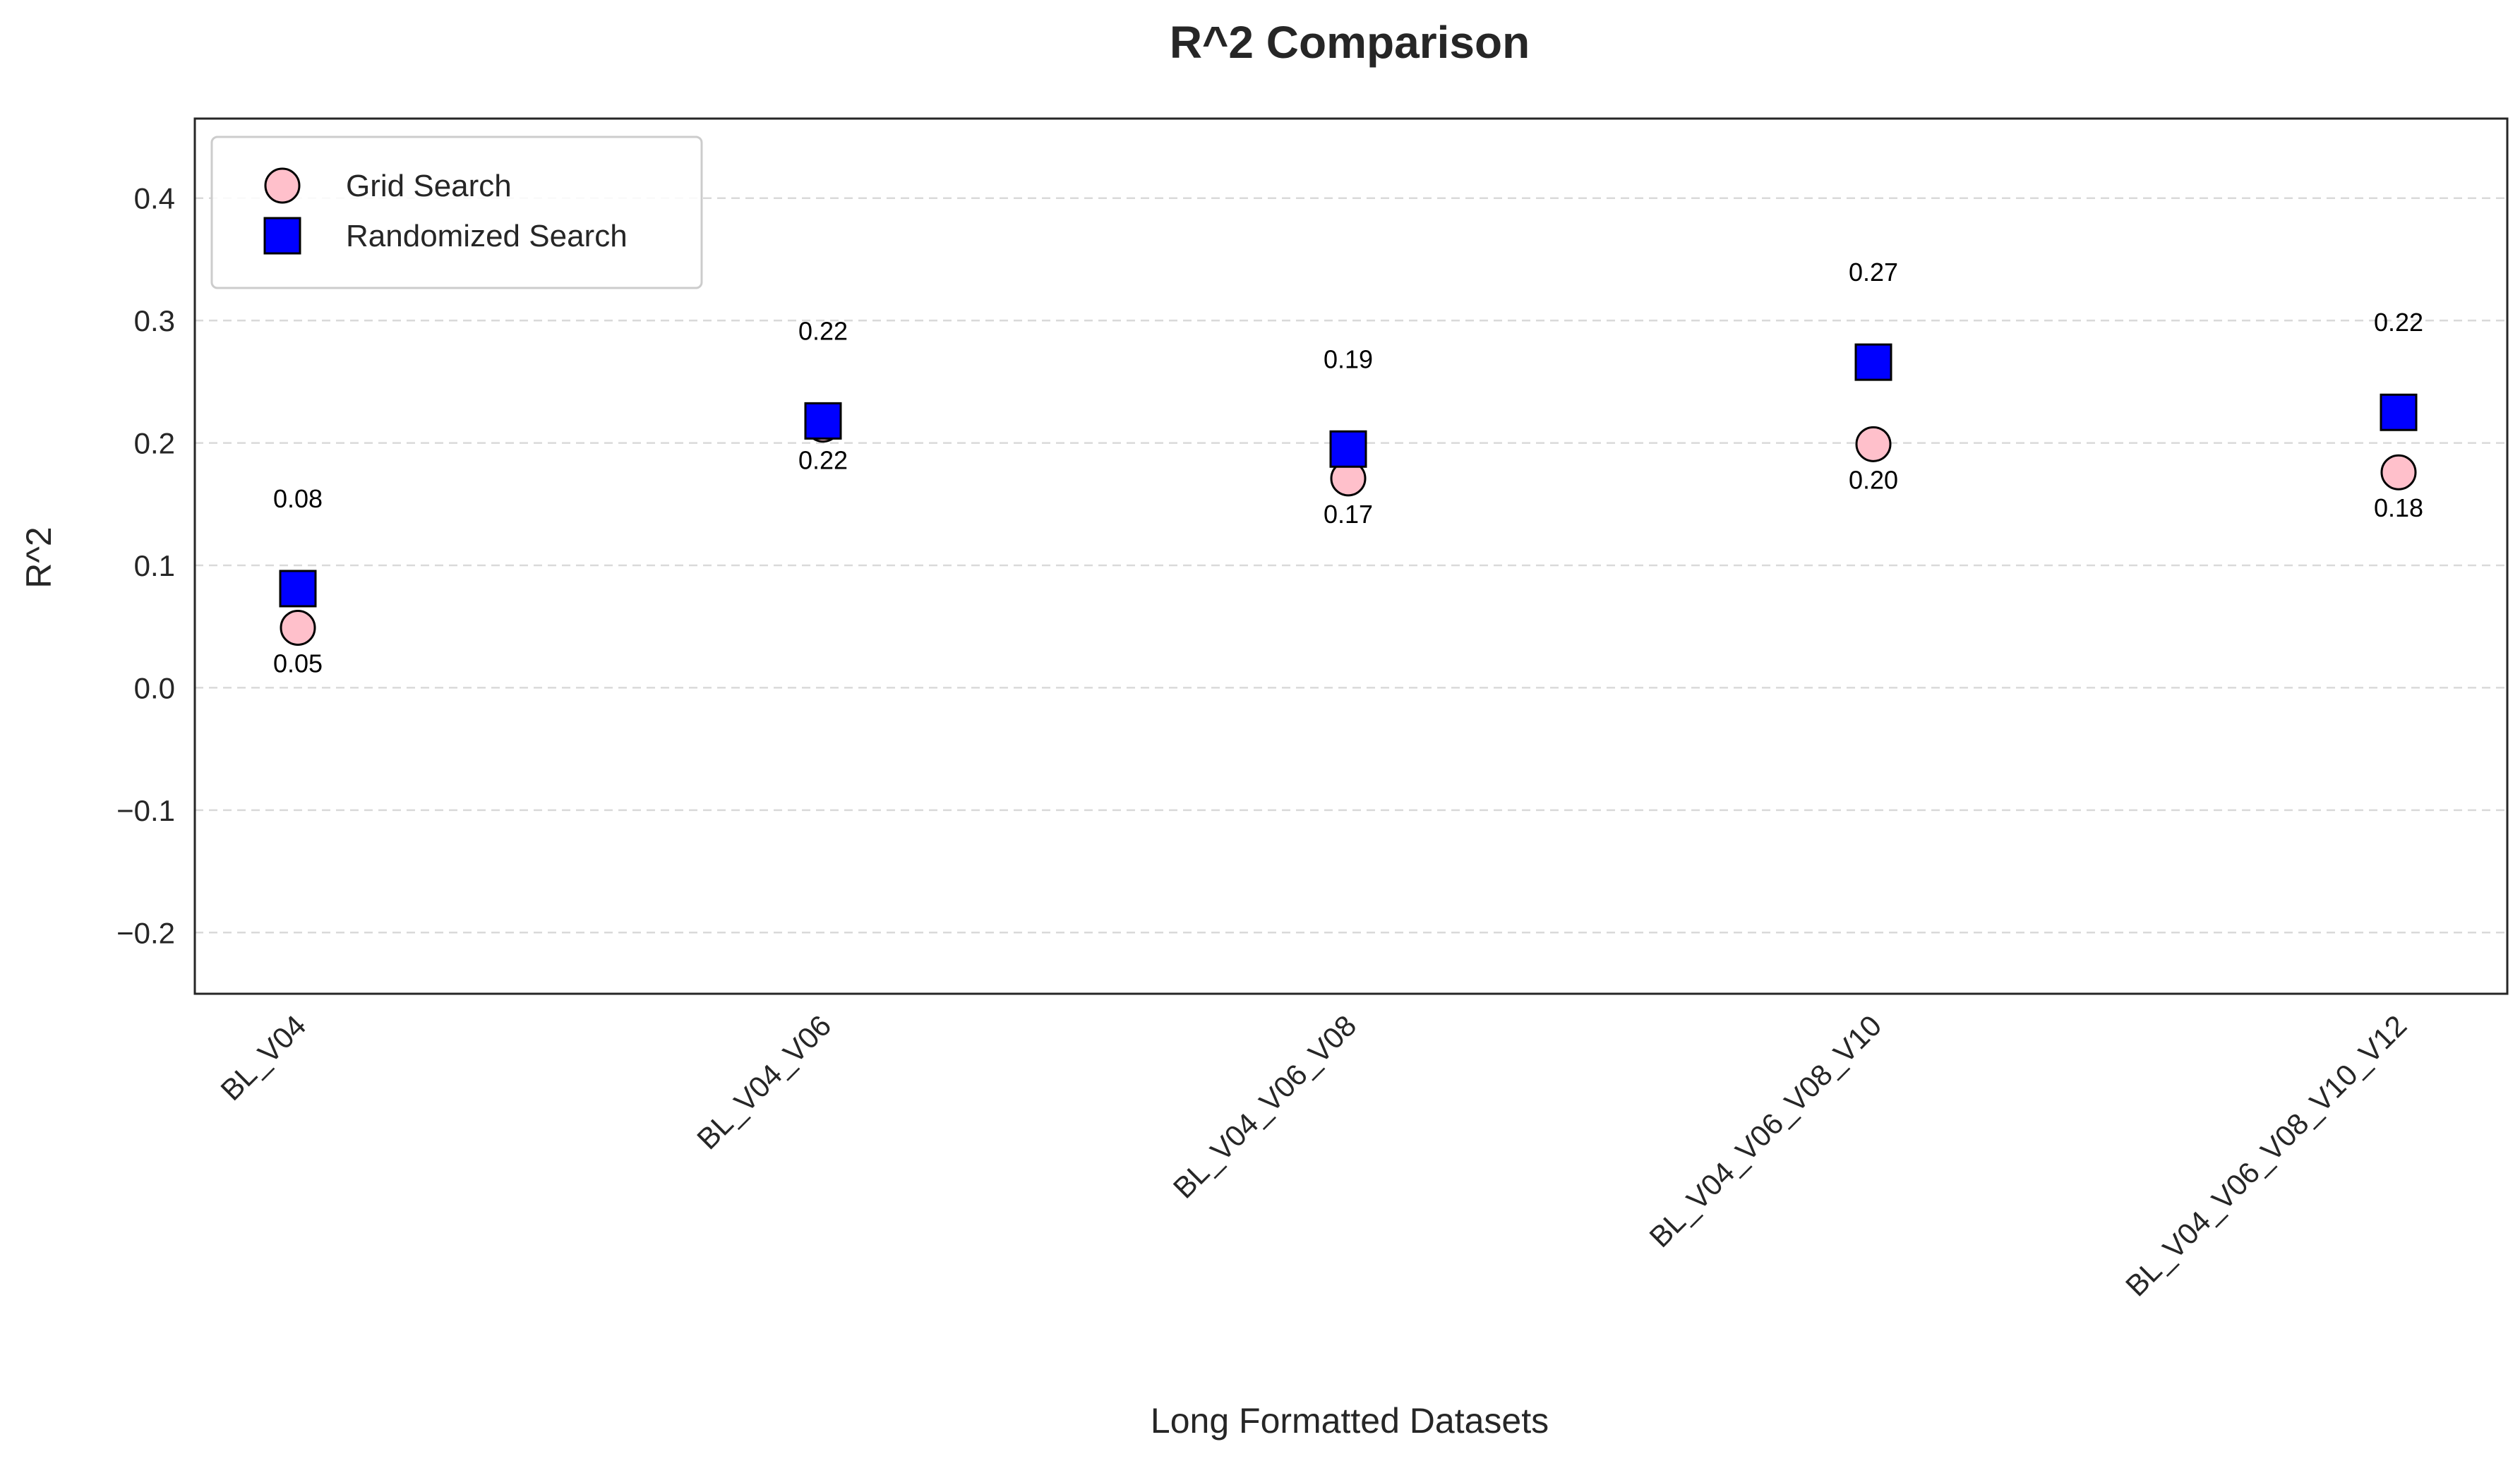  Describe the element at coordinates (1766, 1131) in the screenshot. I see `x-tick-label: BL_V04_V06_V08_V10` at that location.